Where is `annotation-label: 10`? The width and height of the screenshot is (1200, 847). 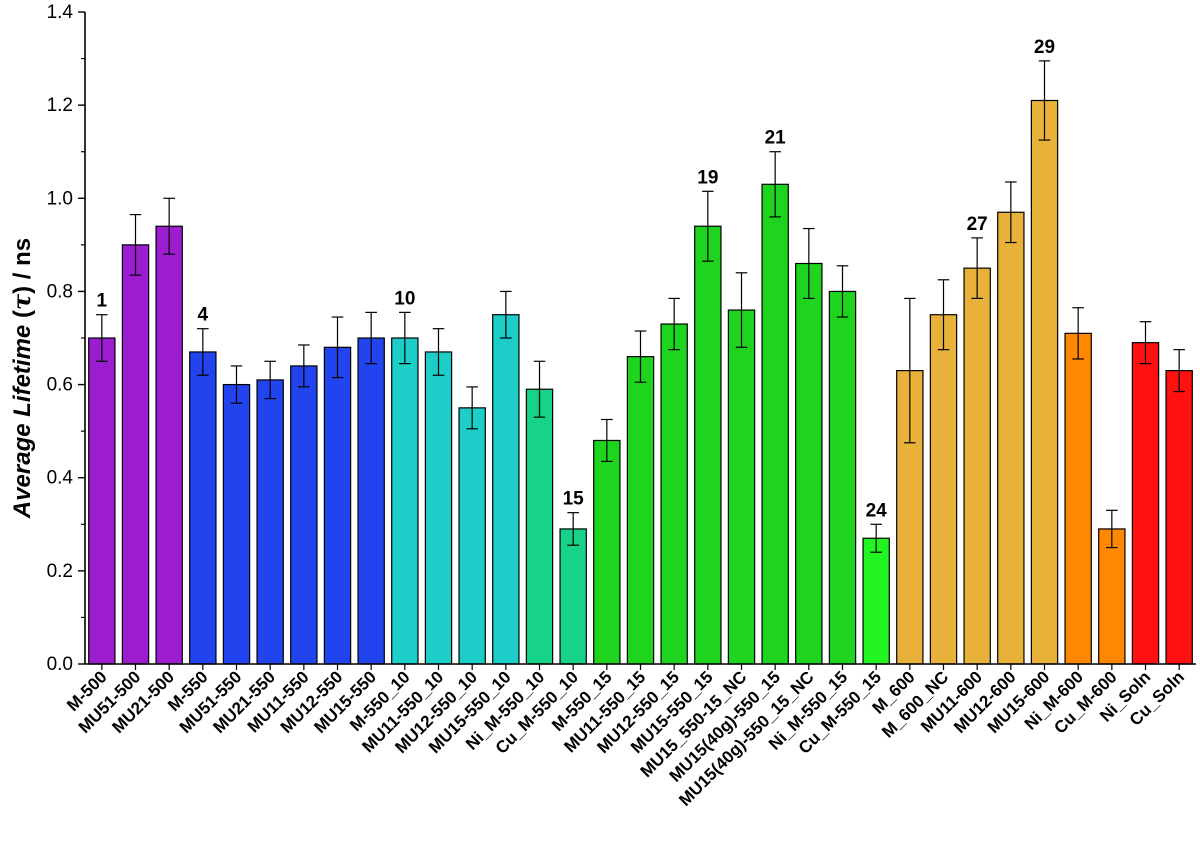 annotation-label: 10 is located at coordinates (404, 298).